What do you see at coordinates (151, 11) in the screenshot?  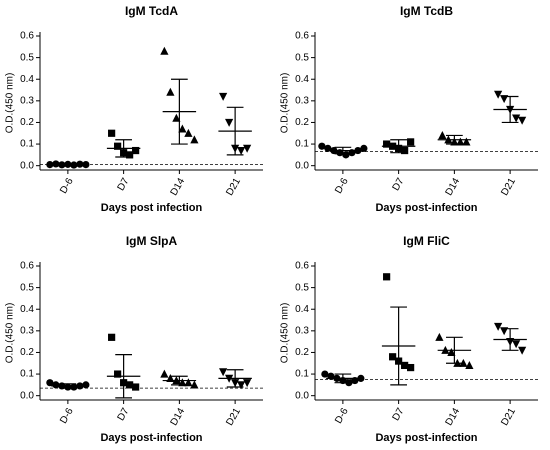 I see `chart-title: IgM TcdA` at bounding box center [151, 11].